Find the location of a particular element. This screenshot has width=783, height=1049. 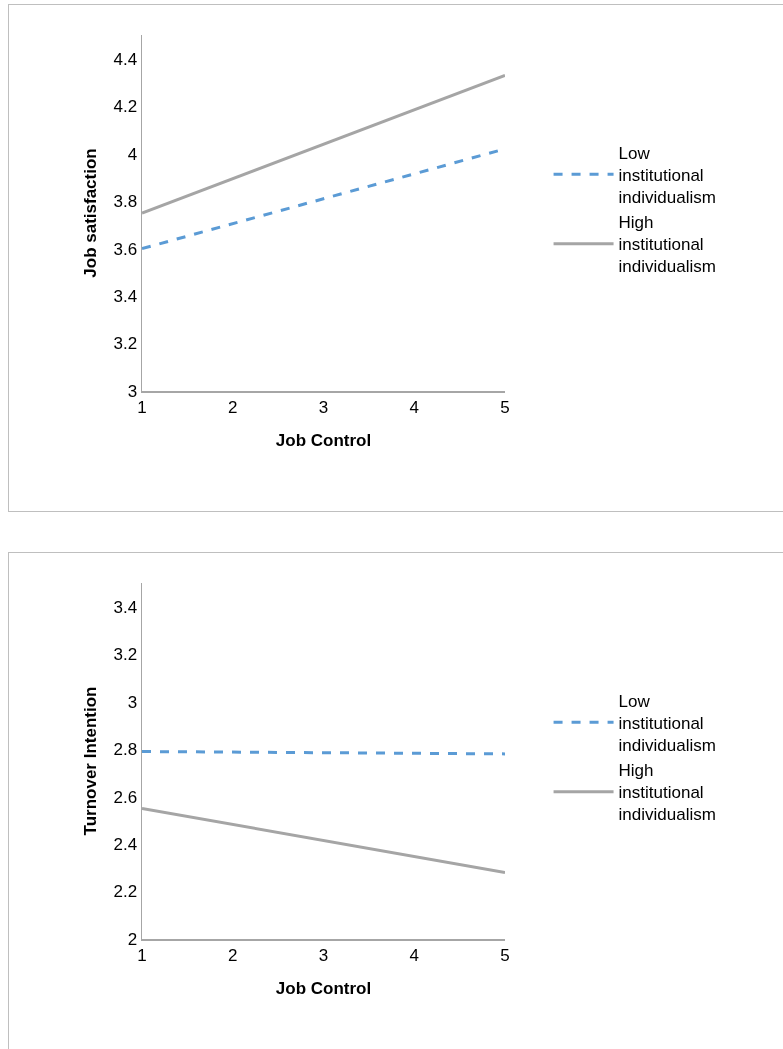

y-axis-title: Turnover Intention is located at coordinates (91, 761).